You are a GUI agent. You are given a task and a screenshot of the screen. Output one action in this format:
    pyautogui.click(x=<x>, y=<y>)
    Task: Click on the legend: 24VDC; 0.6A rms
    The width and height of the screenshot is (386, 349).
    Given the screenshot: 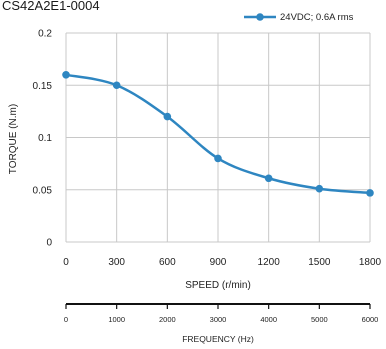 What is the action you would take?
    pyautogui.click(x=299, y=17)
    